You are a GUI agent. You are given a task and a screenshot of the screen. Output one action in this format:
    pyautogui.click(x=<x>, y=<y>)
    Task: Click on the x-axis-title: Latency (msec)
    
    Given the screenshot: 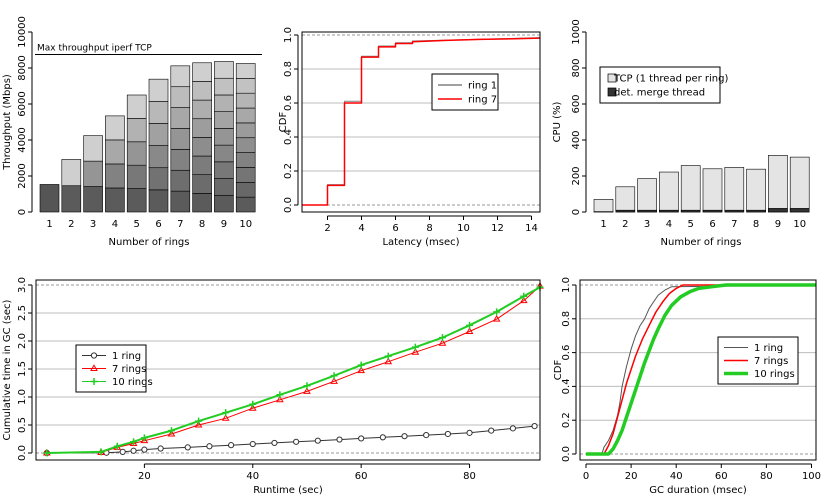 What is the action you would take?
    pyautogui.click(x=420, y=242)
    